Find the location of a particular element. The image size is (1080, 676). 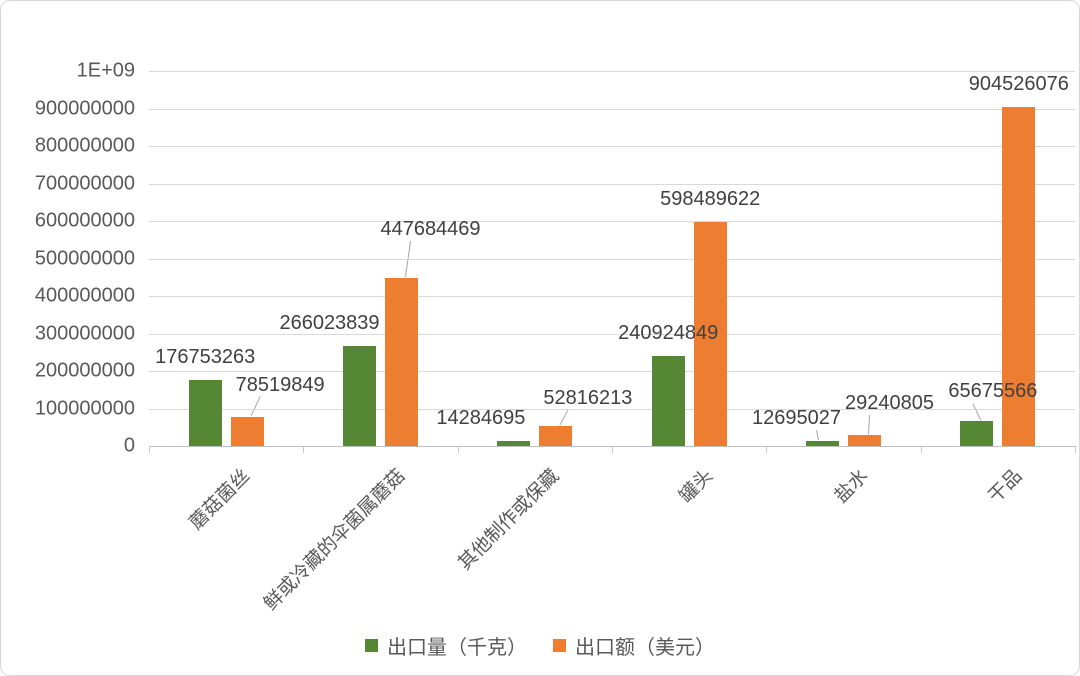

y-tick-label: 100000000 is located at coordinates (84, 408).